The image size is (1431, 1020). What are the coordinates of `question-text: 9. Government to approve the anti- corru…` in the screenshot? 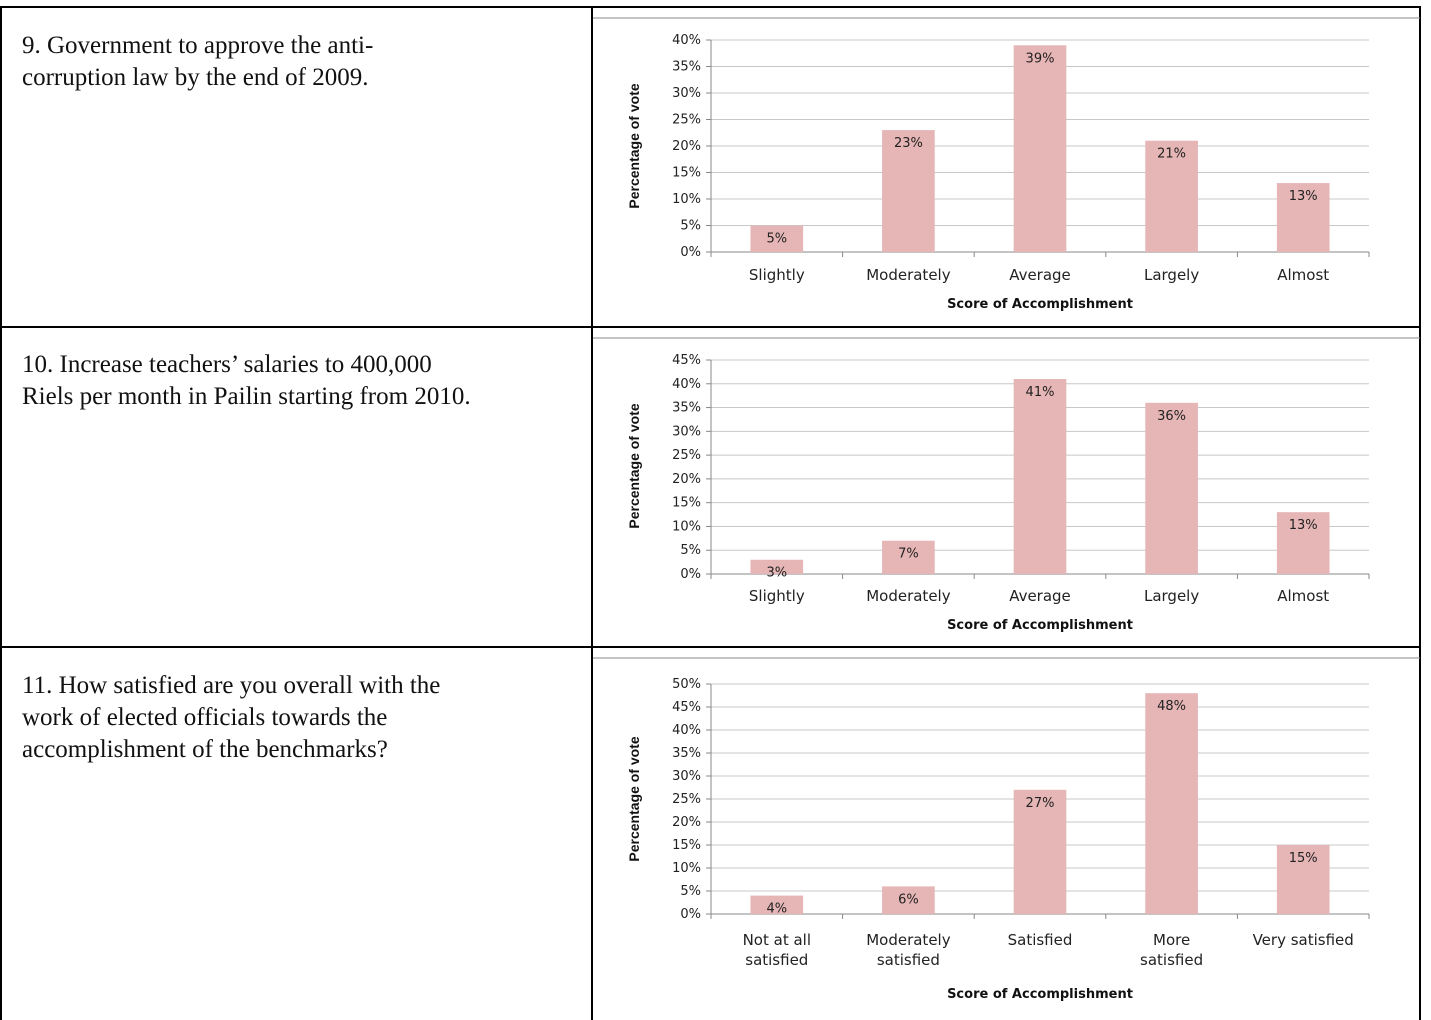 It's located at (302, 62).